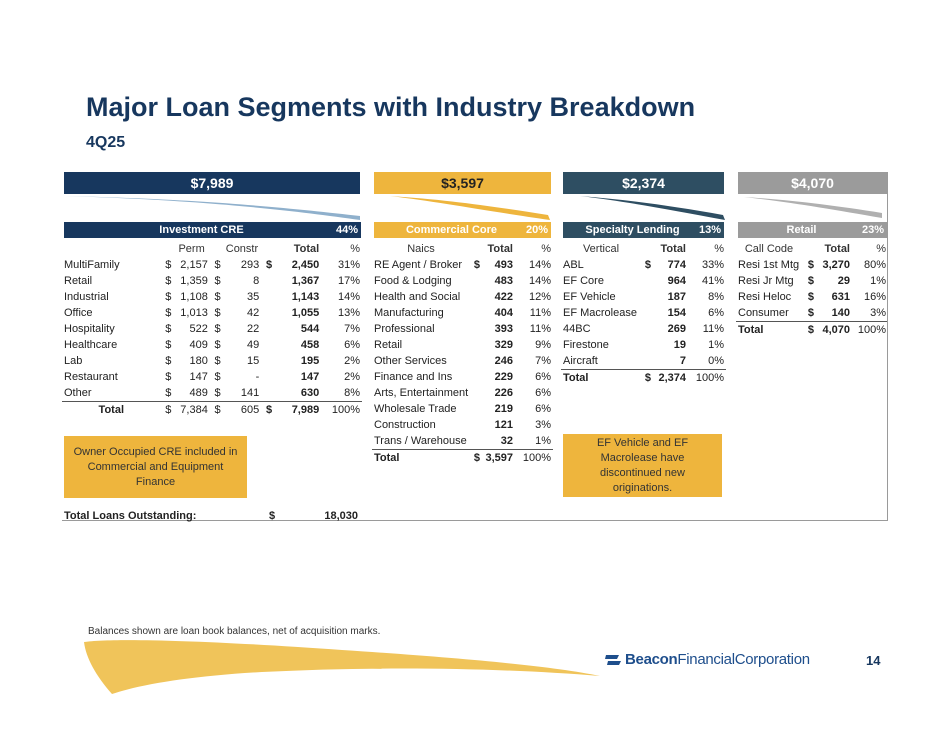 The image size is (950, 734). What do you see at coordinates (462, 329) in the screenshot?
I see `table-row: Professional 393 11%` at bounding box center [462, 329].